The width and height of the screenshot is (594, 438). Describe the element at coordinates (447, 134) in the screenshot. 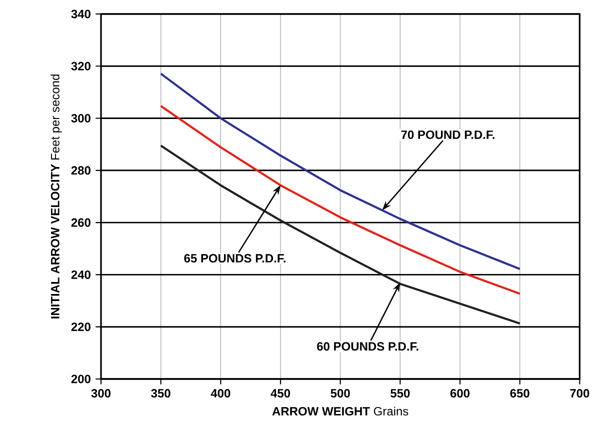

I see `annotation: 70 POUND P.D.F.` at that location.